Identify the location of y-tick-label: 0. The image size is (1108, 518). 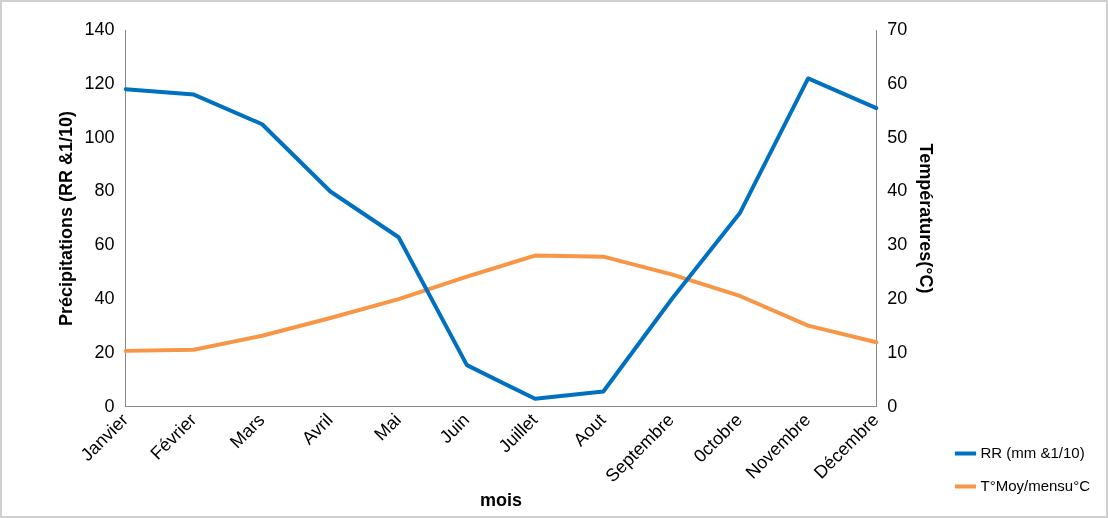
(109, 405).